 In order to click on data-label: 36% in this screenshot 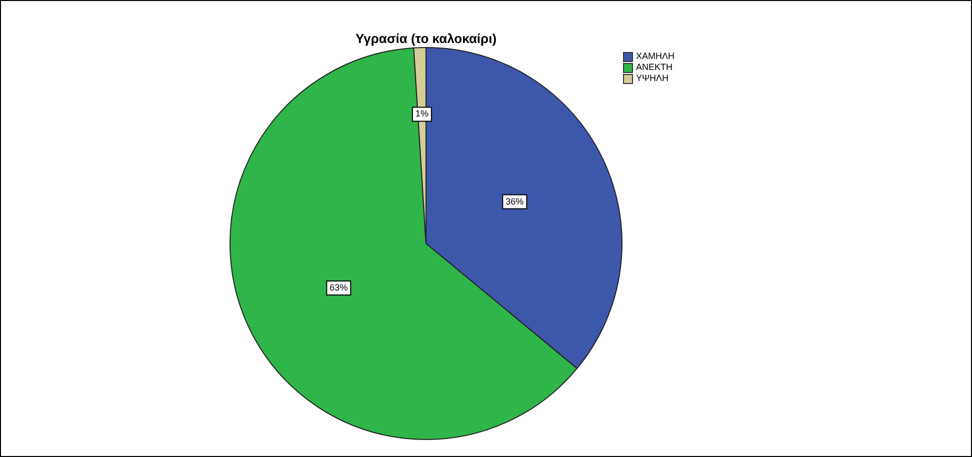, I will do `click(515, 201)`.